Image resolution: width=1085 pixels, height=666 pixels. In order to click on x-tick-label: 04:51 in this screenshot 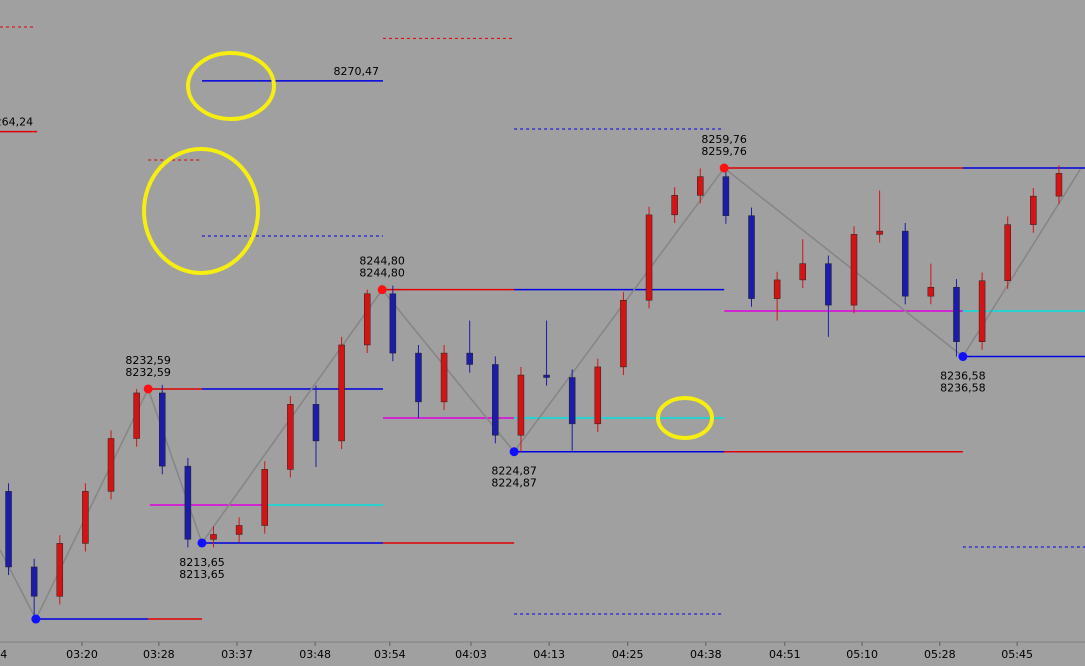, I will do `click(785, 654)`.